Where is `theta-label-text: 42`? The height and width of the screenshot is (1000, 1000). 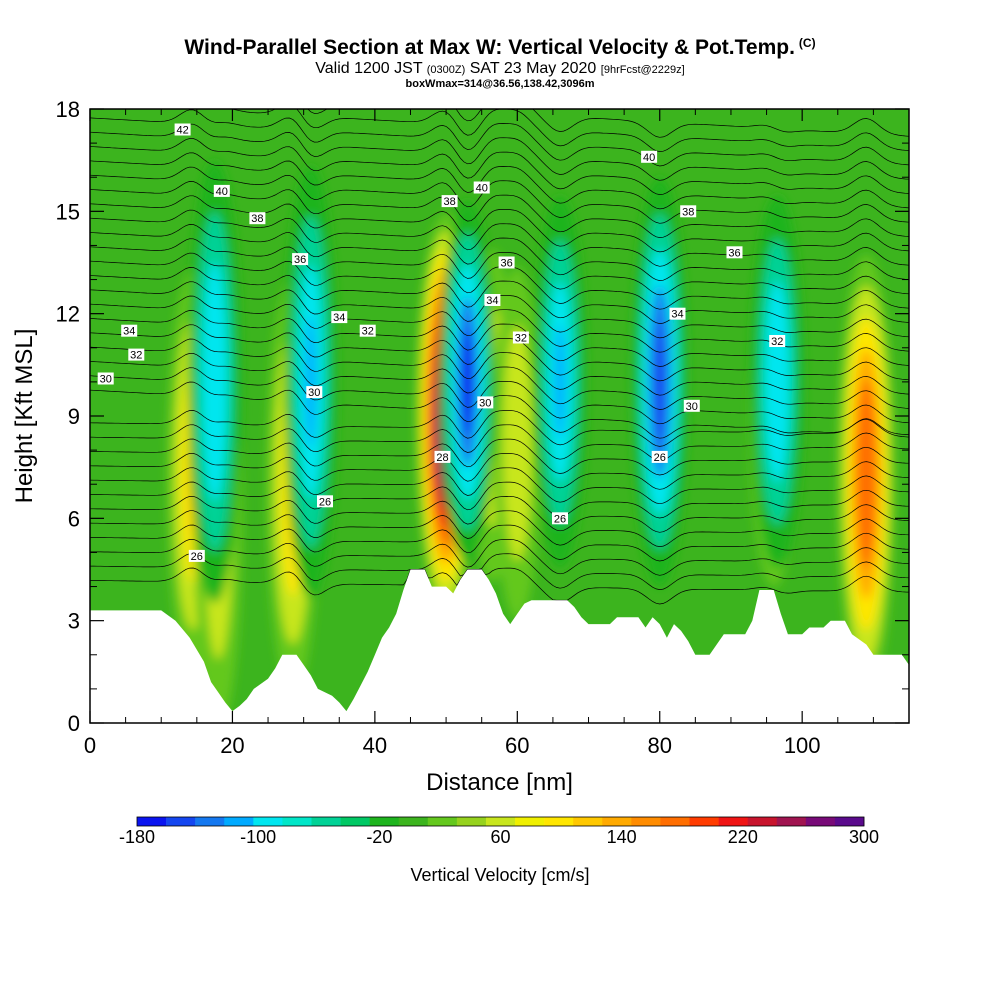
theta-label-text: 42 is located at coordinates (182, 131).